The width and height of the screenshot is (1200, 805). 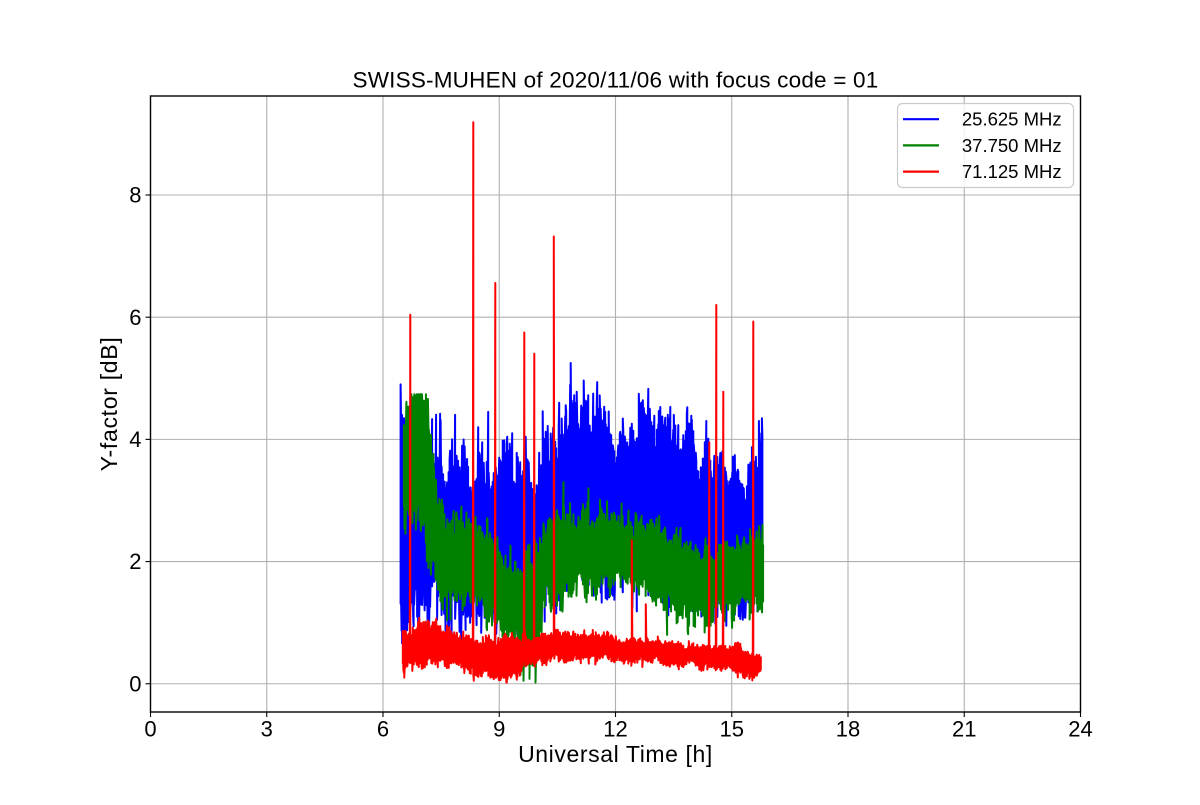 I want to click on svg-text: 12, so click(x=615, y=728).